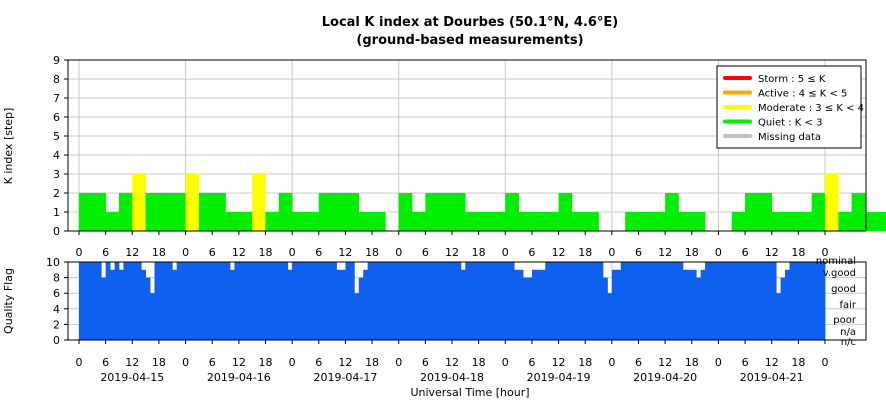 This screenshot has width=886, height=400. I want to click on legend-label: Active : 4 ≤ K < 5, so click(802, 94).